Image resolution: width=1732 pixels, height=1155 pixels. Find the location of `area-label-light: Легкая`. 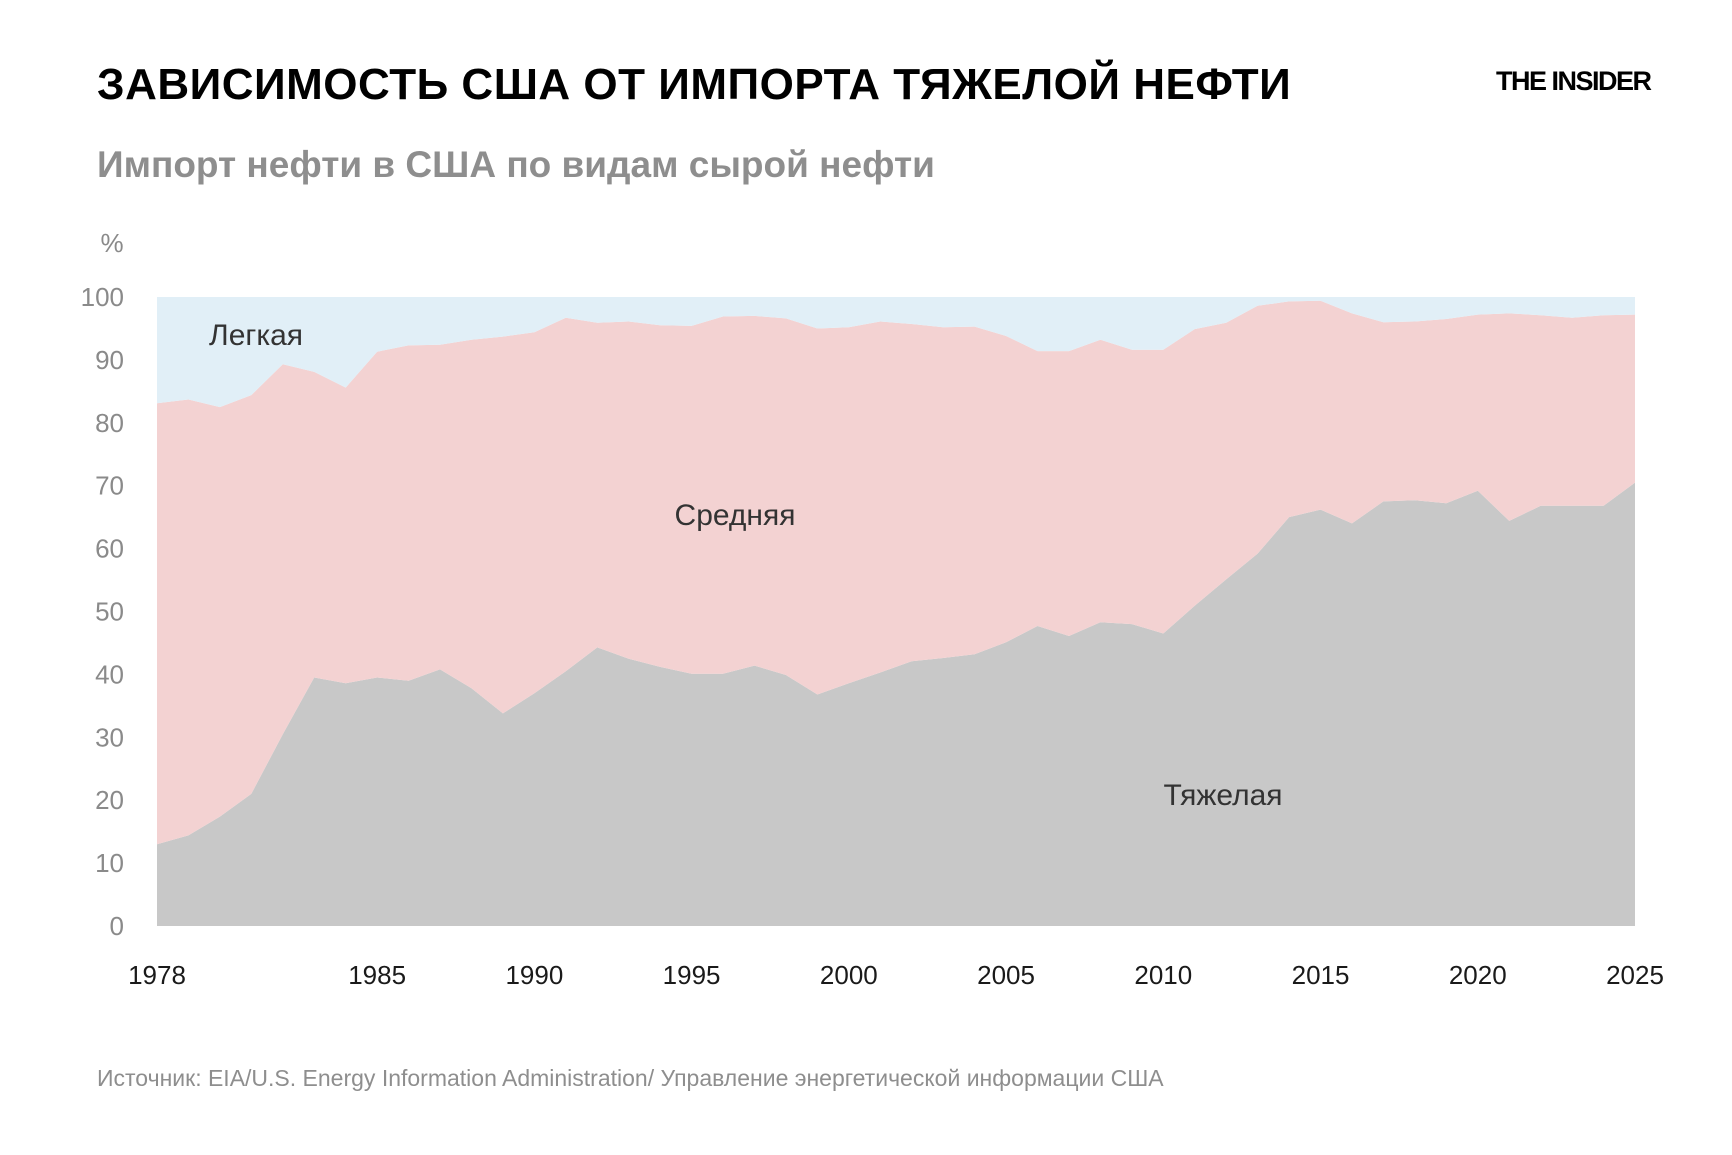

area-label-light: Легкая is located at coordinates (256, 335).